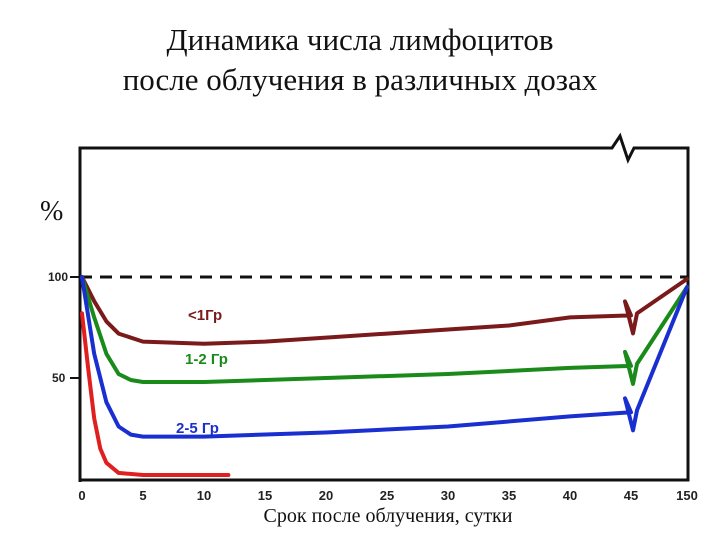  I want to click on y-tick-label-50: 50, so click(59, 378).